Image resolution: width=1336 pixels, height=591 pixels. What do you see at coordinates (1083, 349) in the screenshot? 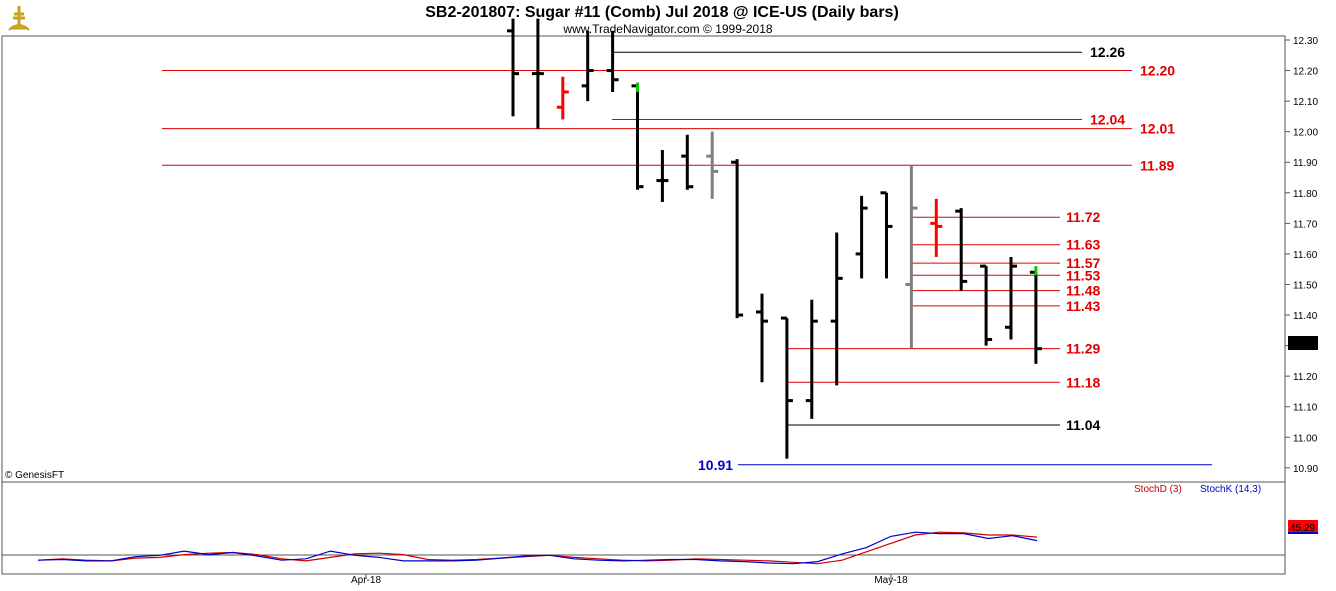
I see `level-label: 11.29` at bounding box center [1083, 349].